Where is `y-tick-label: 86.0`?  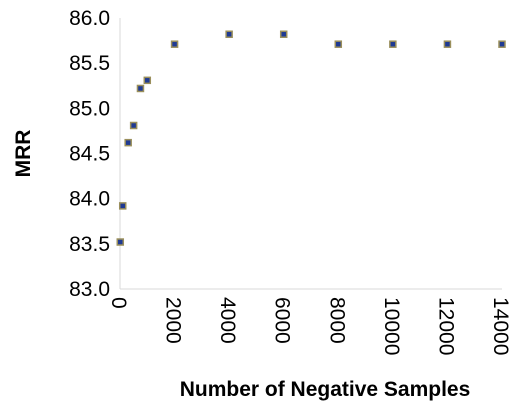
y-tick-label: 86.0 is located at coordinates (89, 18).